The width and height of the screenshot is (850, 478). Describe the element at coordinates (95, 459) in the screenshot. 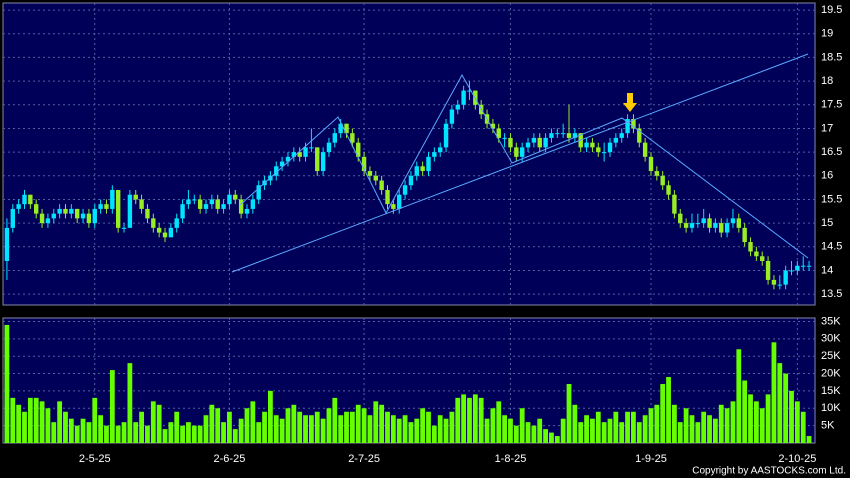

I see `x-tick-label: 2-5-25` at that location.